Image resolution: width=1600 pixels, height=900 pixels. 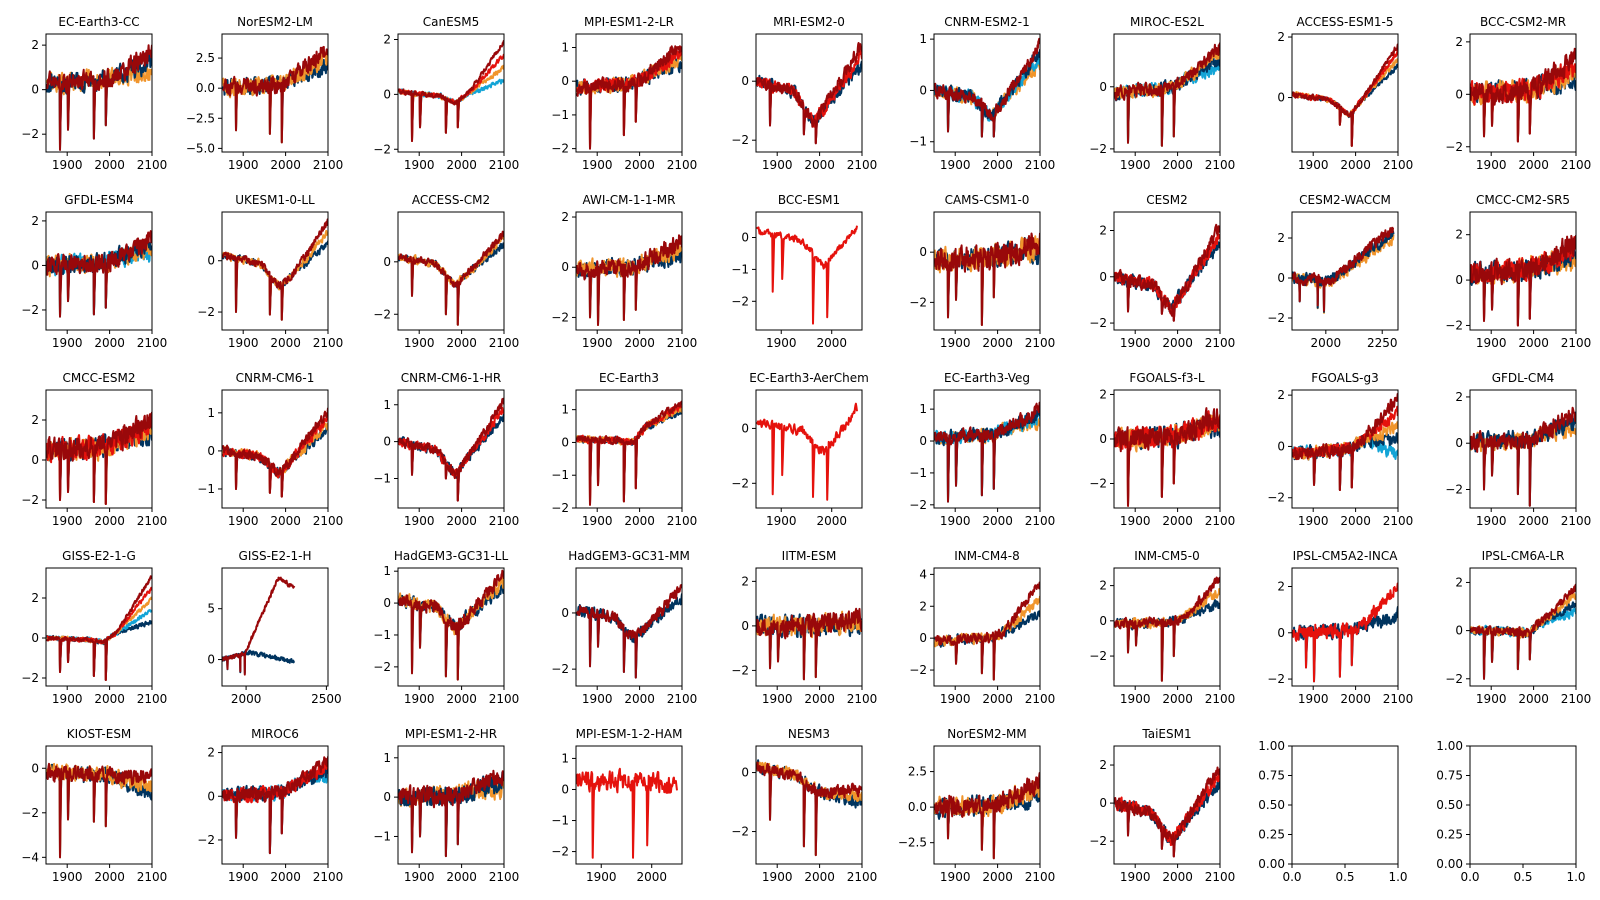 What do you see at coordinates (1346, 556) in the screenshot?
I see `subplot-title: IPSL-CM5A2-INCA` at bounding box center [1346, 556].